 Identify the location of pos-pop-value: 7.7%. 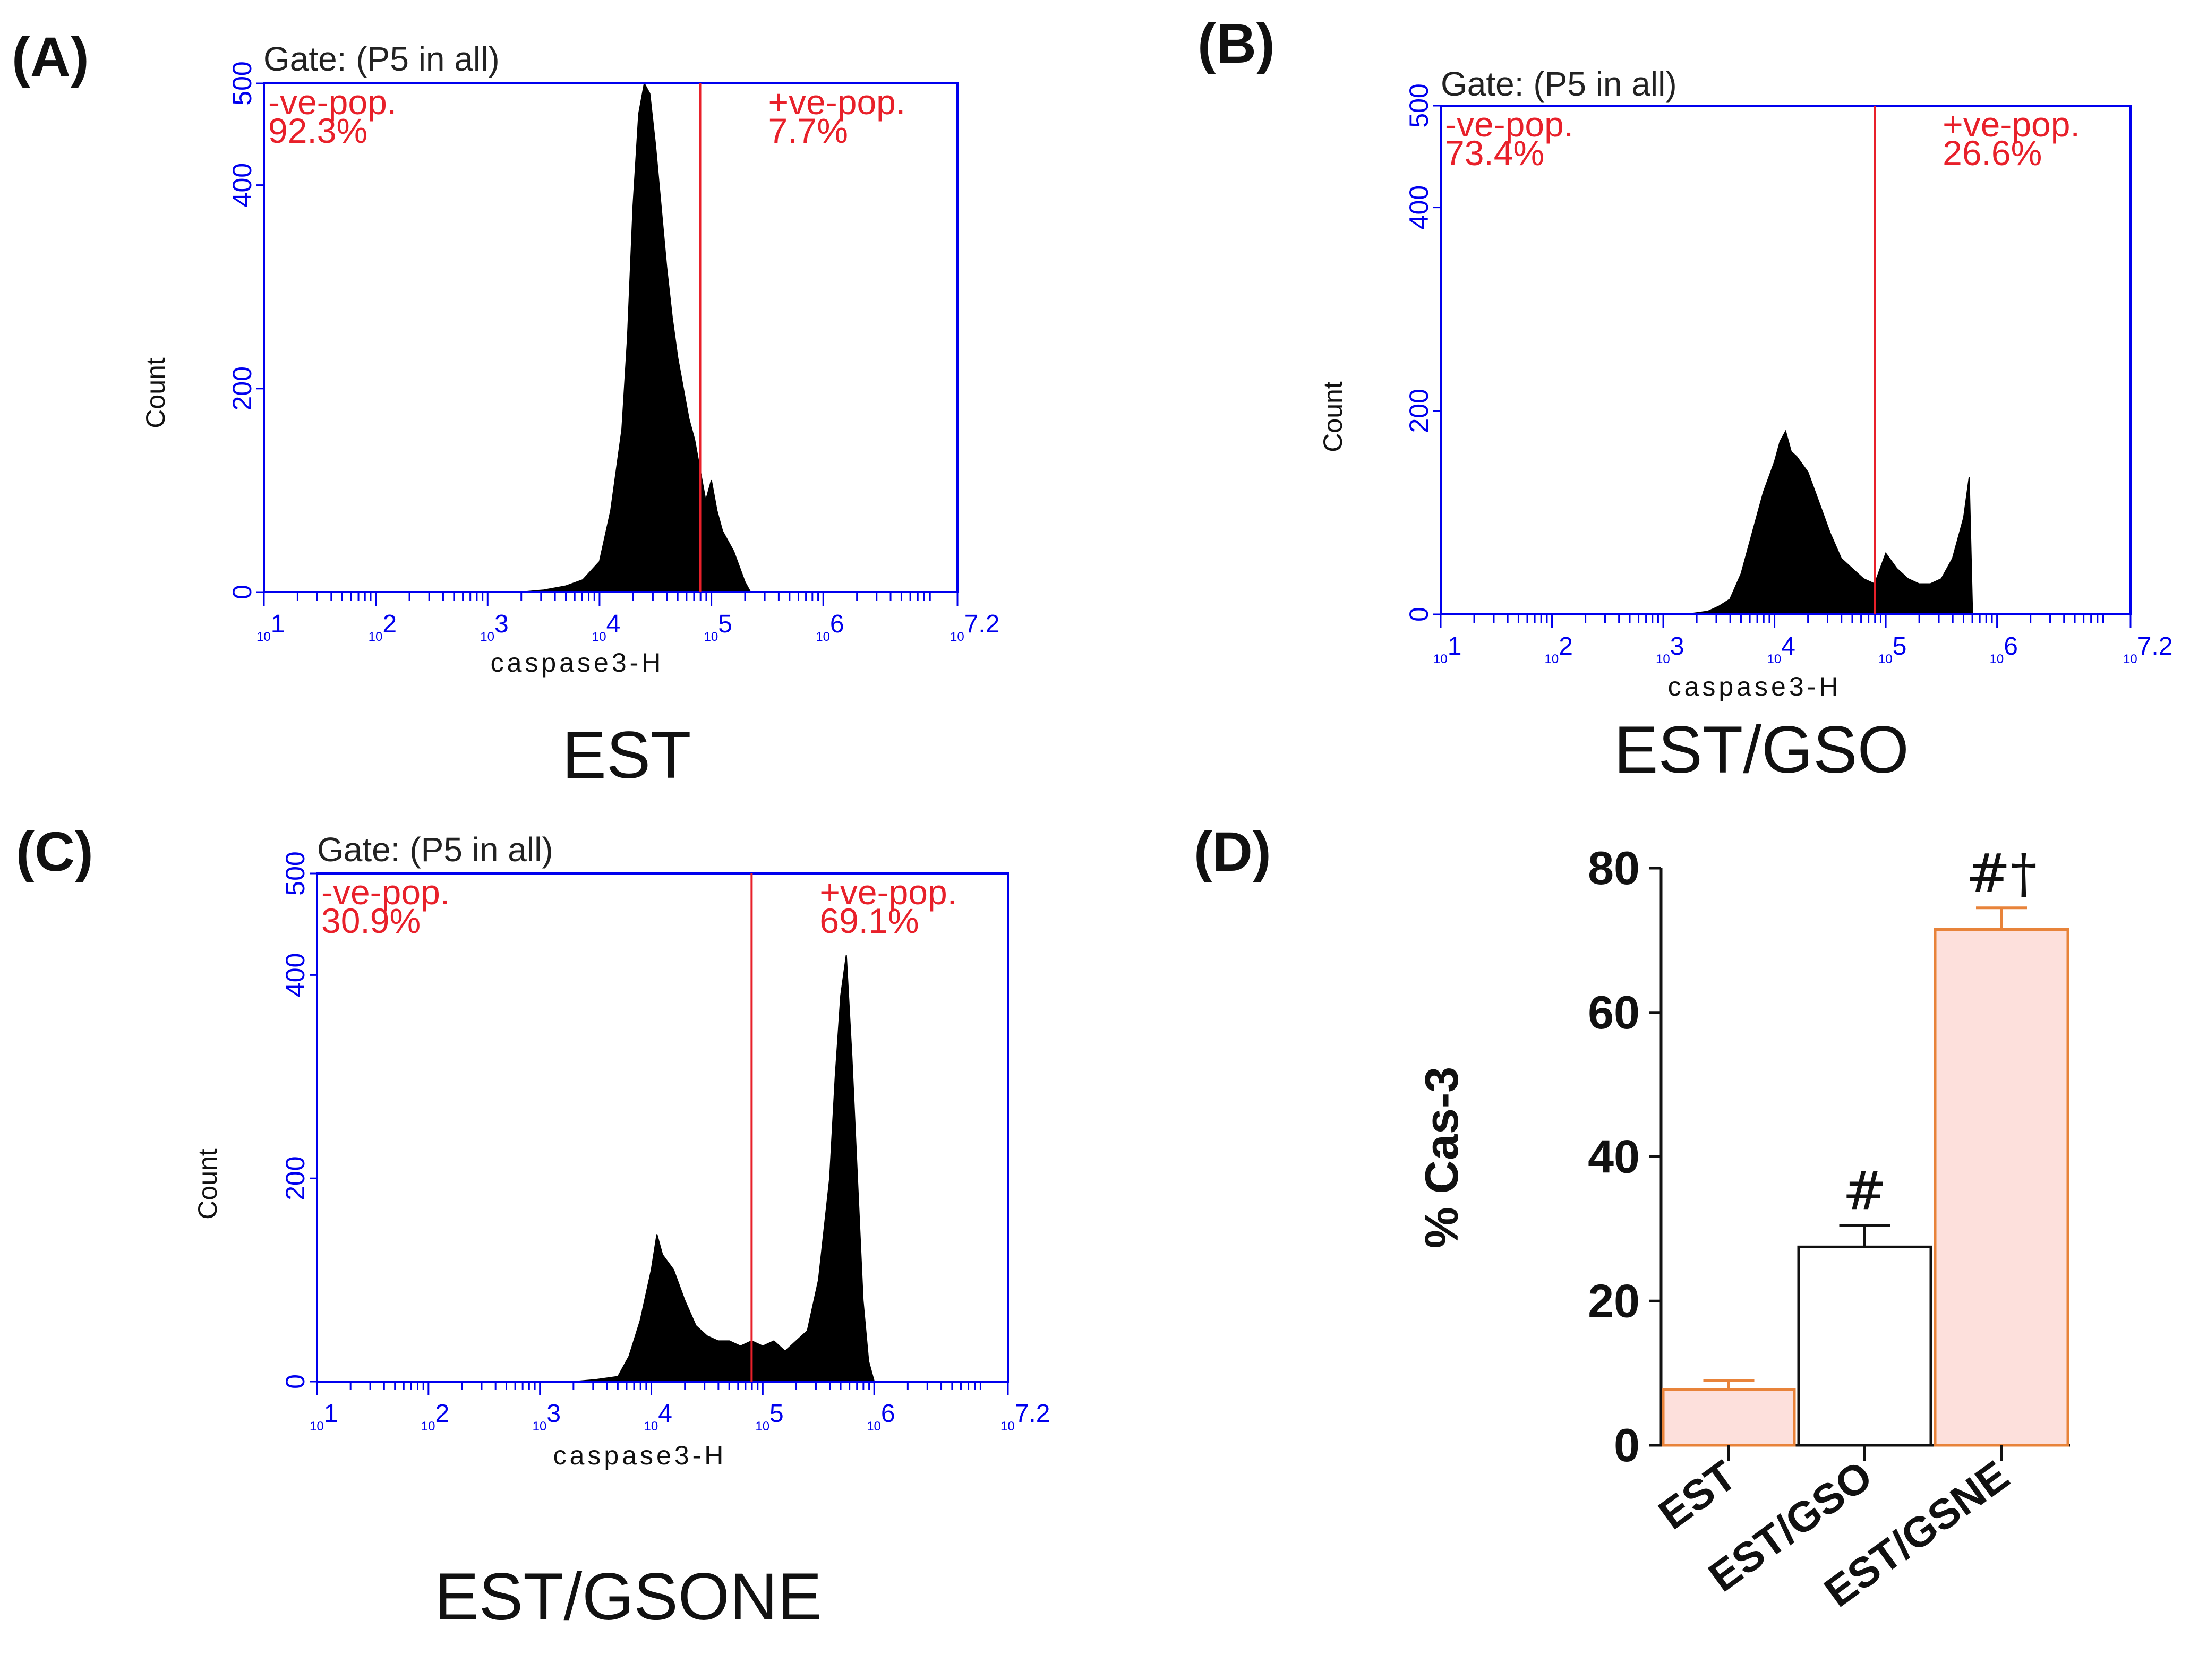
(808, 131).